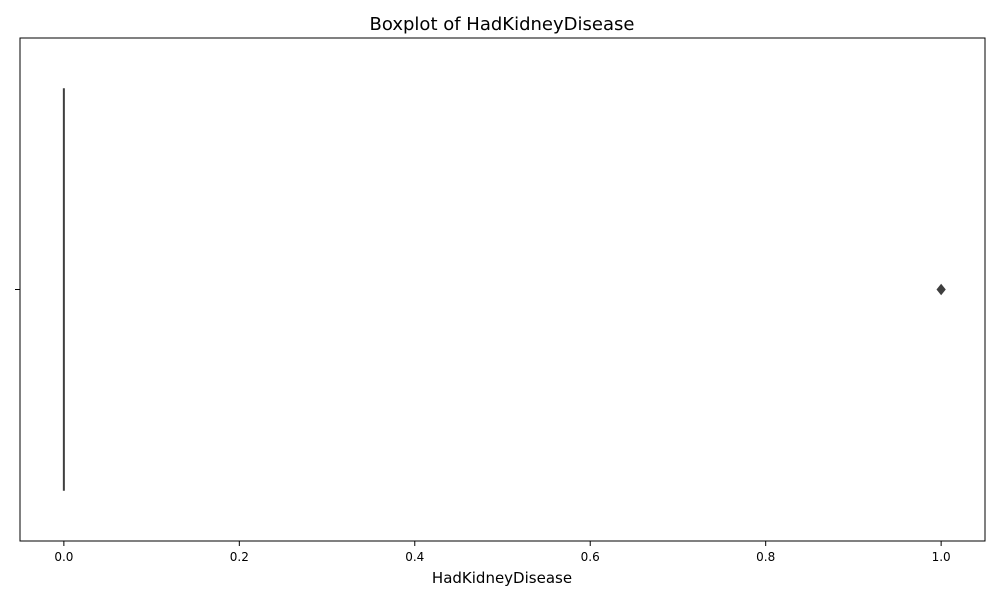 The image size is (1000, 604). Describe the element at coordinates (590, 557) in the screenshot. I see `x-tick-label: 0.6` at that location.